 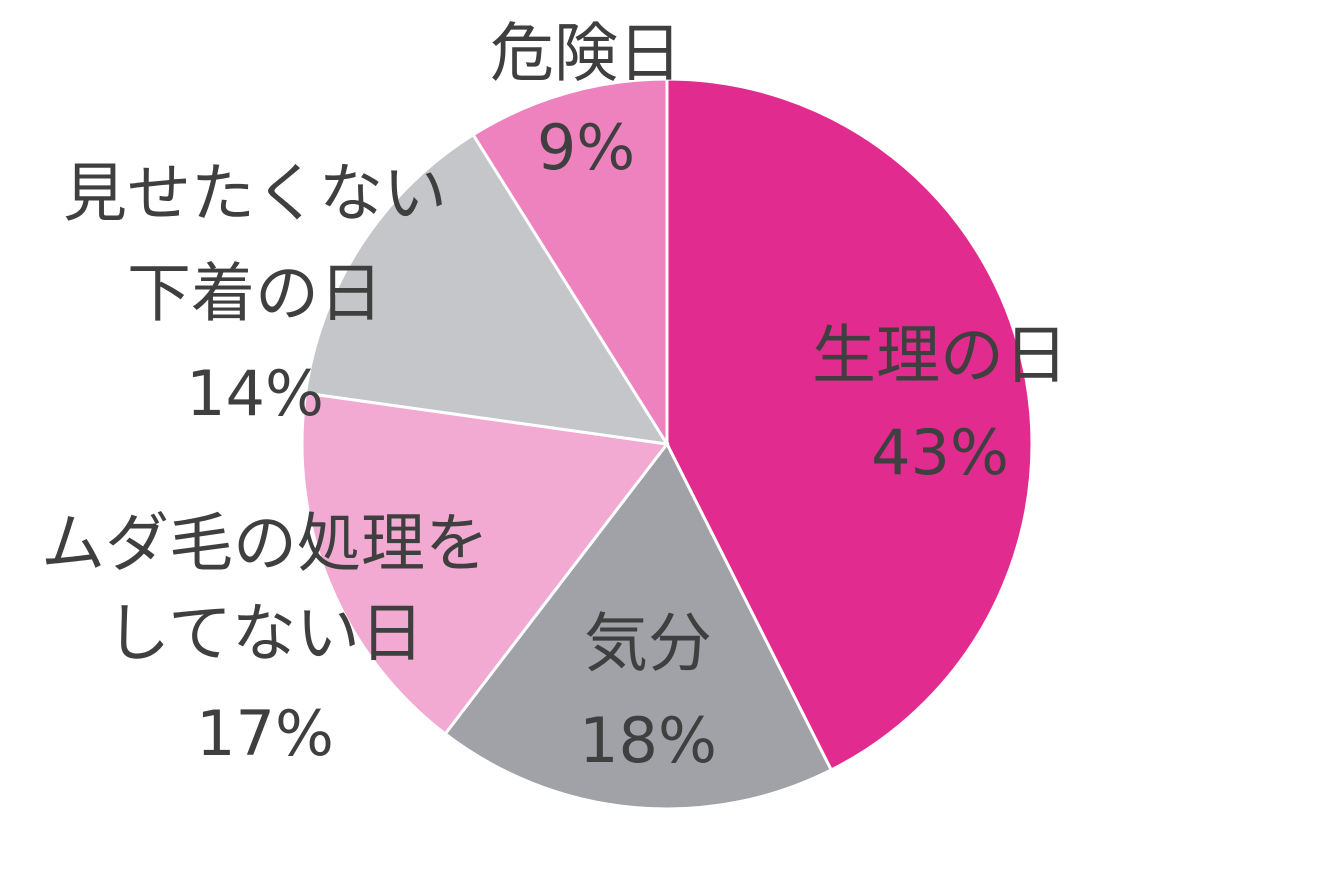 What do you see at coordinates (265, 635) in the screenshot?
I see `slice-label-3-line-2: してない日` at bounding box center [265, 635].